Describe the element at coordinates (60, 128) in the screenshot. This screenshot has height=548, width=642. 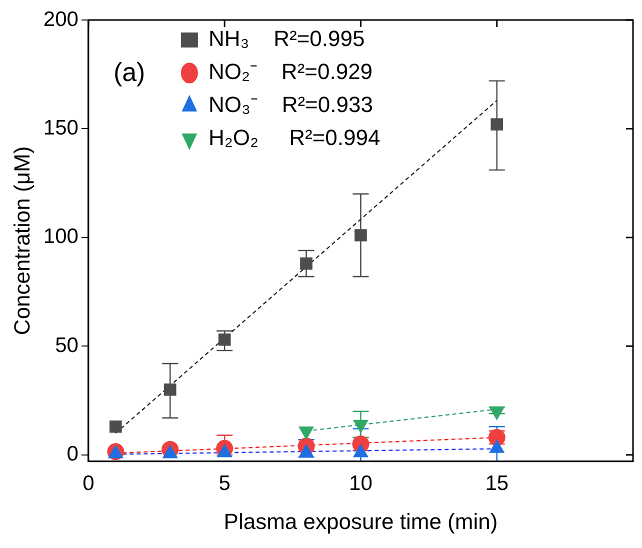
I see `y-tick-label: 150` at that location.